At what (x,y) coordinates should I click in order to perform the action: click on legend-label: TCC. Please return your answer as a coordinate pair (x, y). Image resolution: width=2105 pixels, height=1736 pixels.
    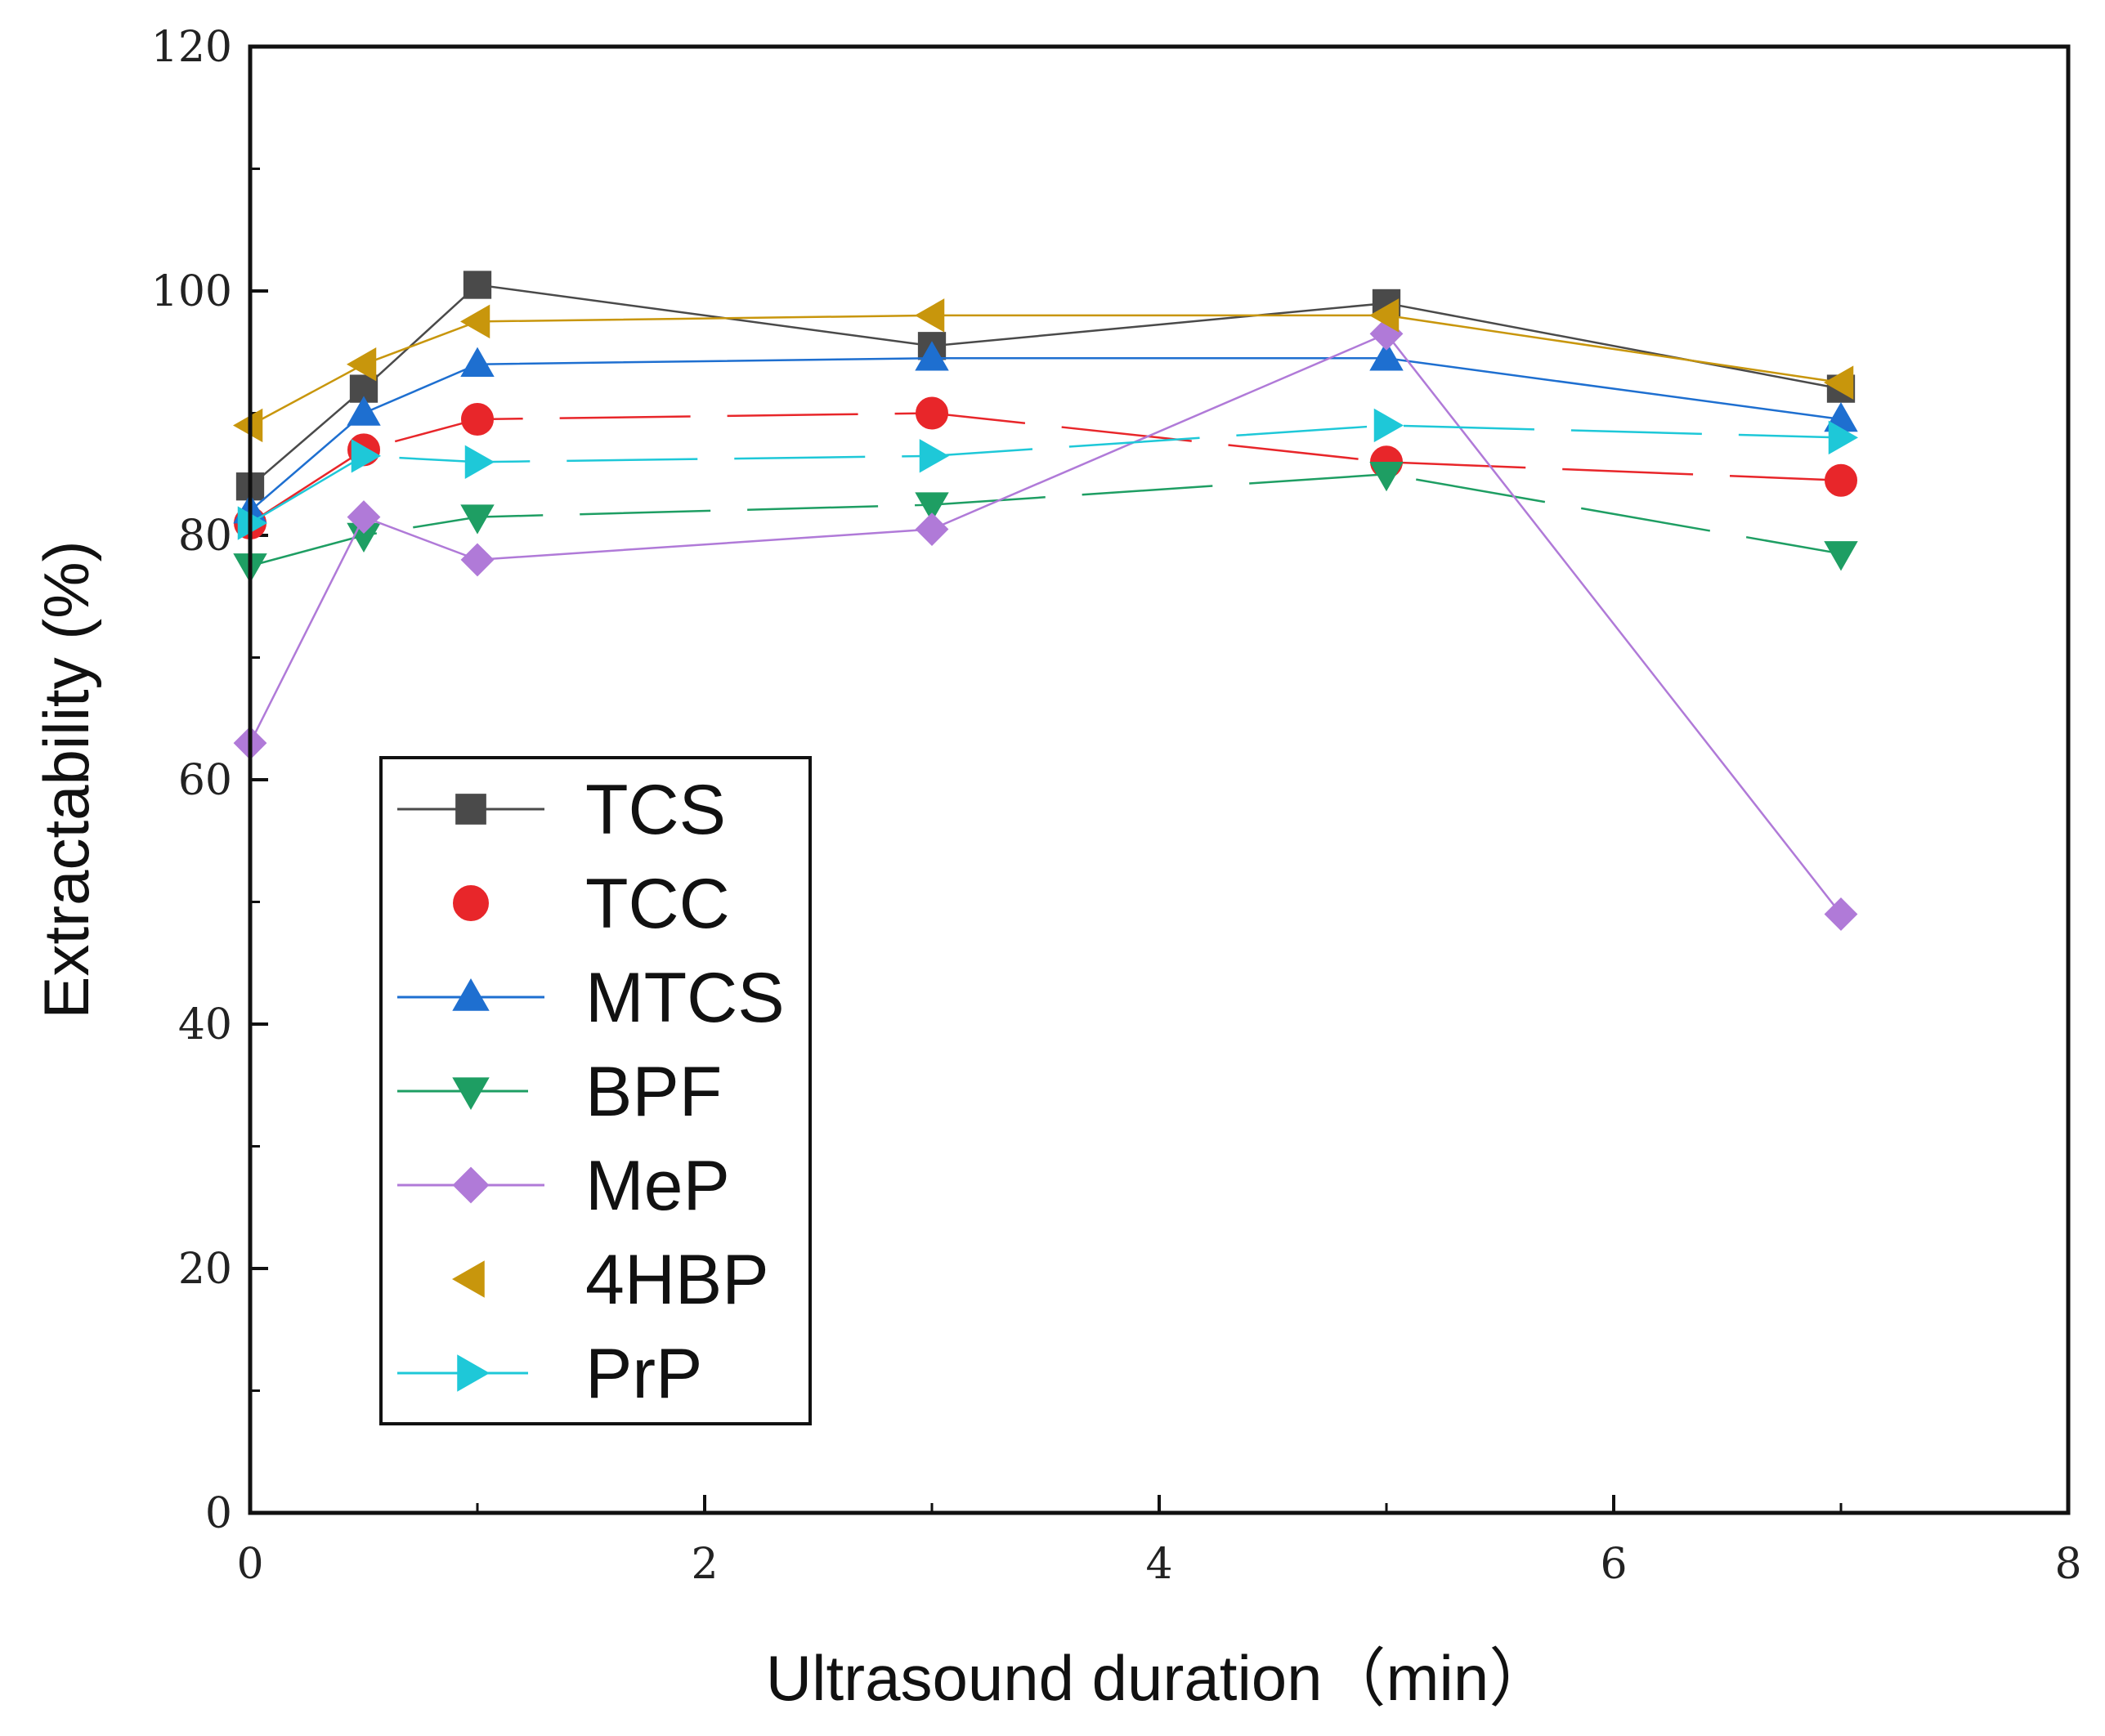
    Looking at the image, I should click on (657, 904).